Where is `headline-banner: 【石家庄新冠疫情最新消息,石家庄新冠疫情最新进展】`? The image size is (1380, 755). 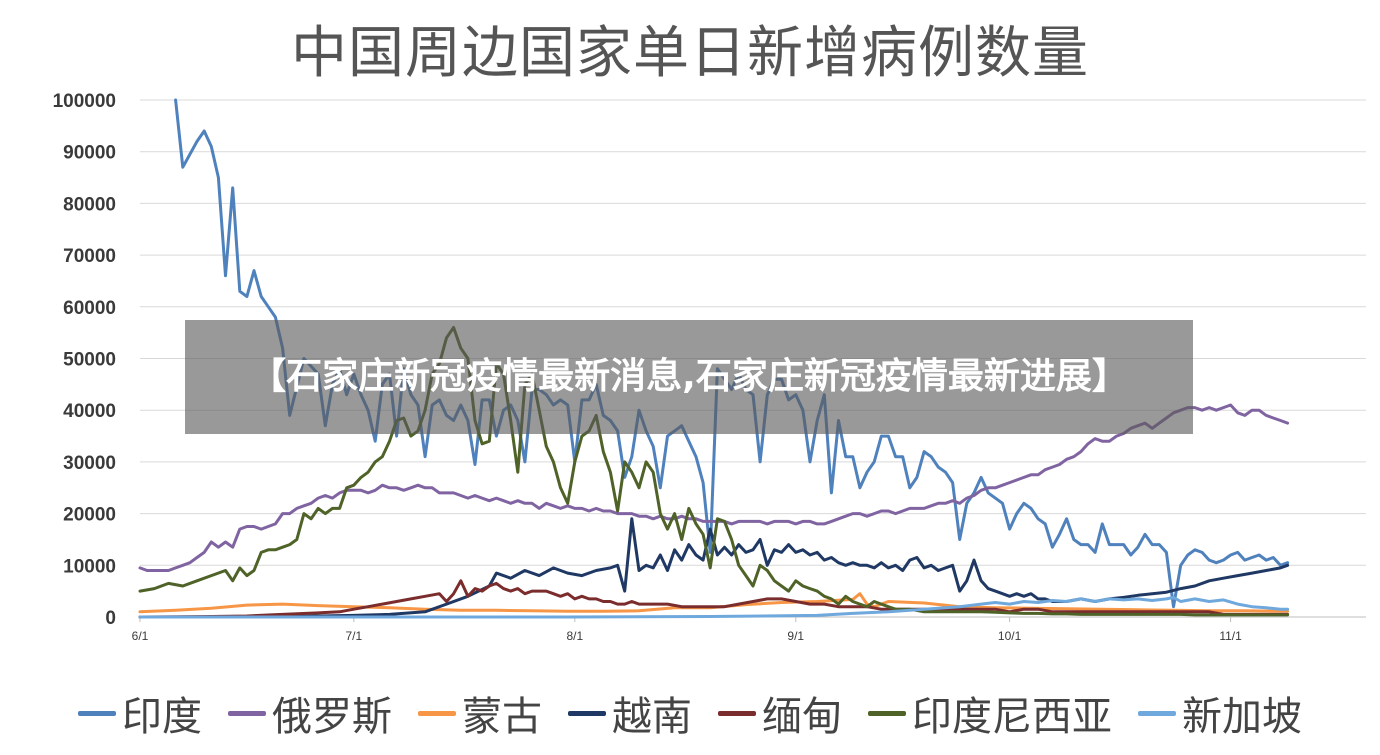
headline-banner: 【石家庄新冠疫情最新消息,石家庄新冠疫情最新进展】 is located at coordinates (689, 377).